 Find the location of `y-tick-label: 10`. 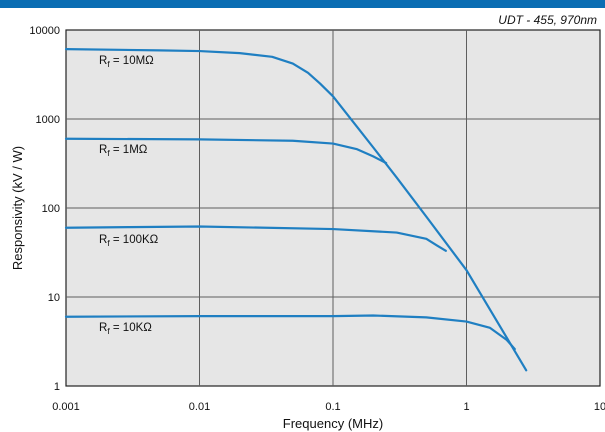

y-tick-label: 10 is located at coordinates (54, 298).